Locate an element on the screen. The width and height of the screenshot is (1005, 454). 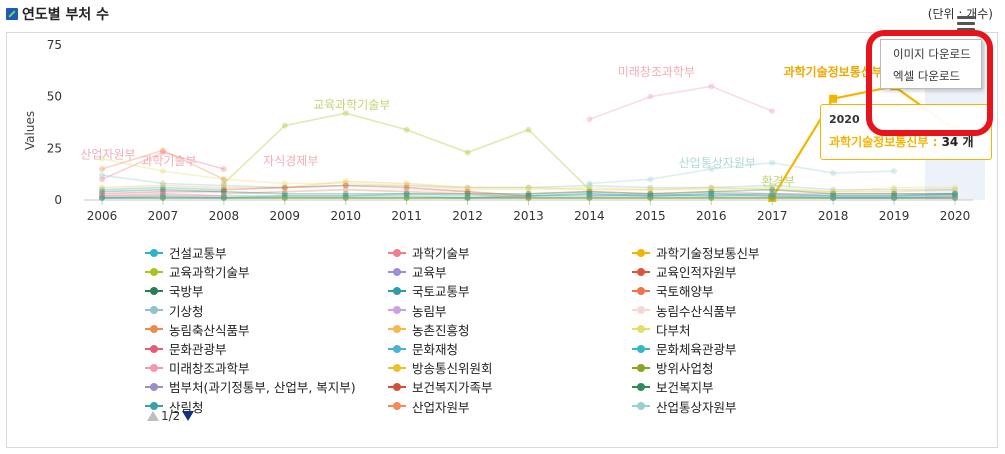
legend-item: 방송통신위원회 is located at coordinates (440, 367).